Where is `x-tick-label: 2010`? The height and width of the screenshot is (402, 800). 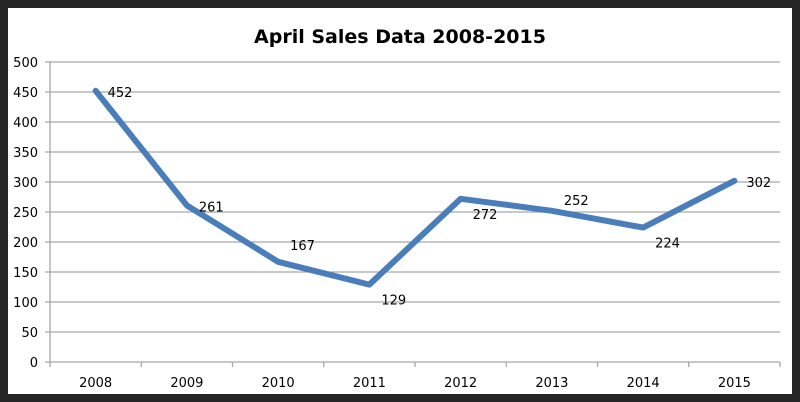
x-tick-label: 2010 is located at coordinates (278, 383).